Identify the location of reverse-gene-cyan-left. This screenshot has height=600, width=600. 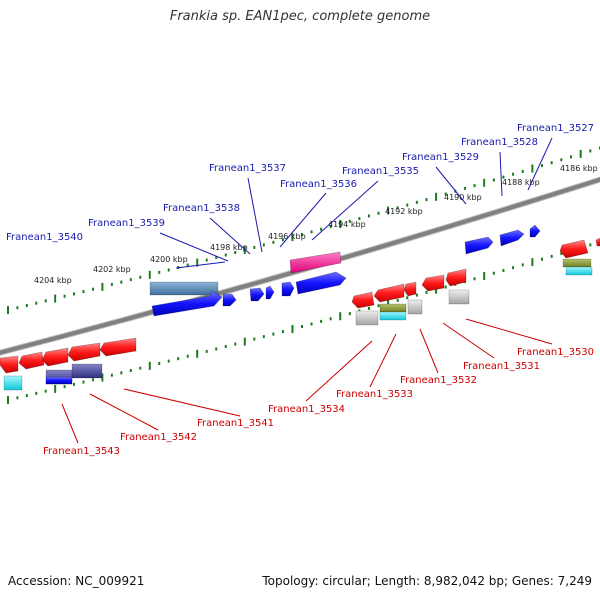
(13, 383).